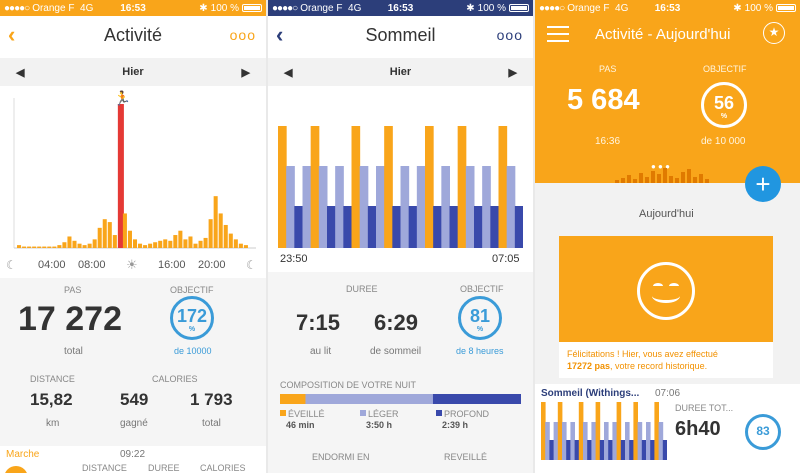 This screenshot has height=473, width=800. What do you see at coordinates (400, 72) in the screenshot?
I see `day-navigator: ◀ Hier ▶` at bounding box center [400, 72].